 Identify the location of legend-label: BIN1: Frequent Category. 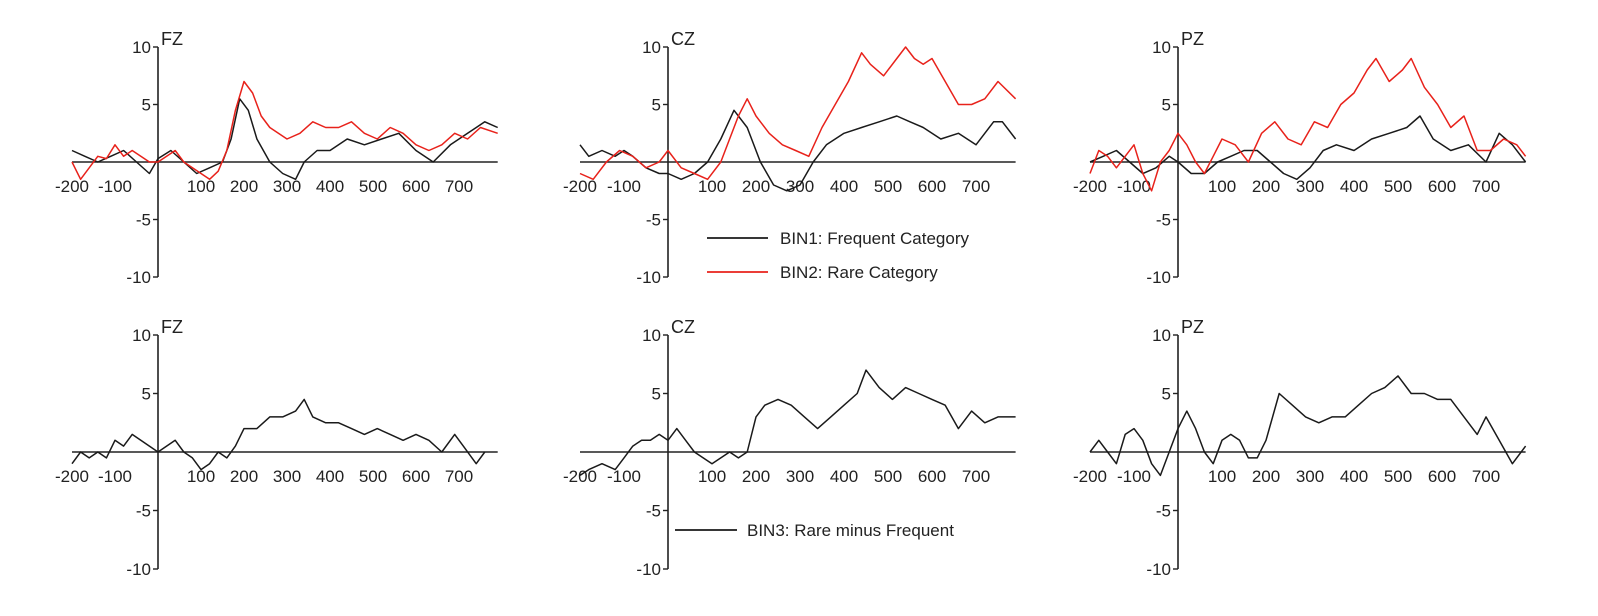
(874, 238).